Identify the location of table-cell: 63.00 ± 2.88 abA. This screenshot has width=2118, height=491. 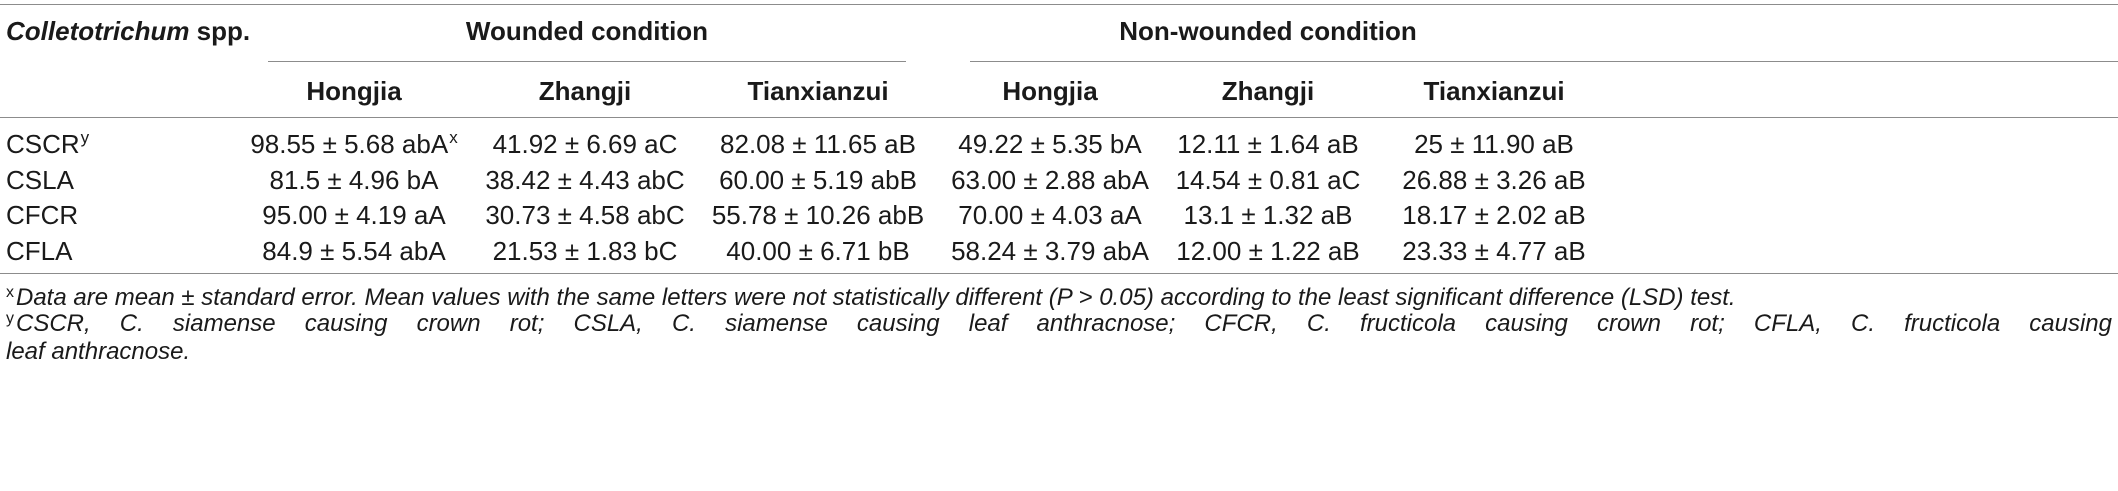
(1050, 180).